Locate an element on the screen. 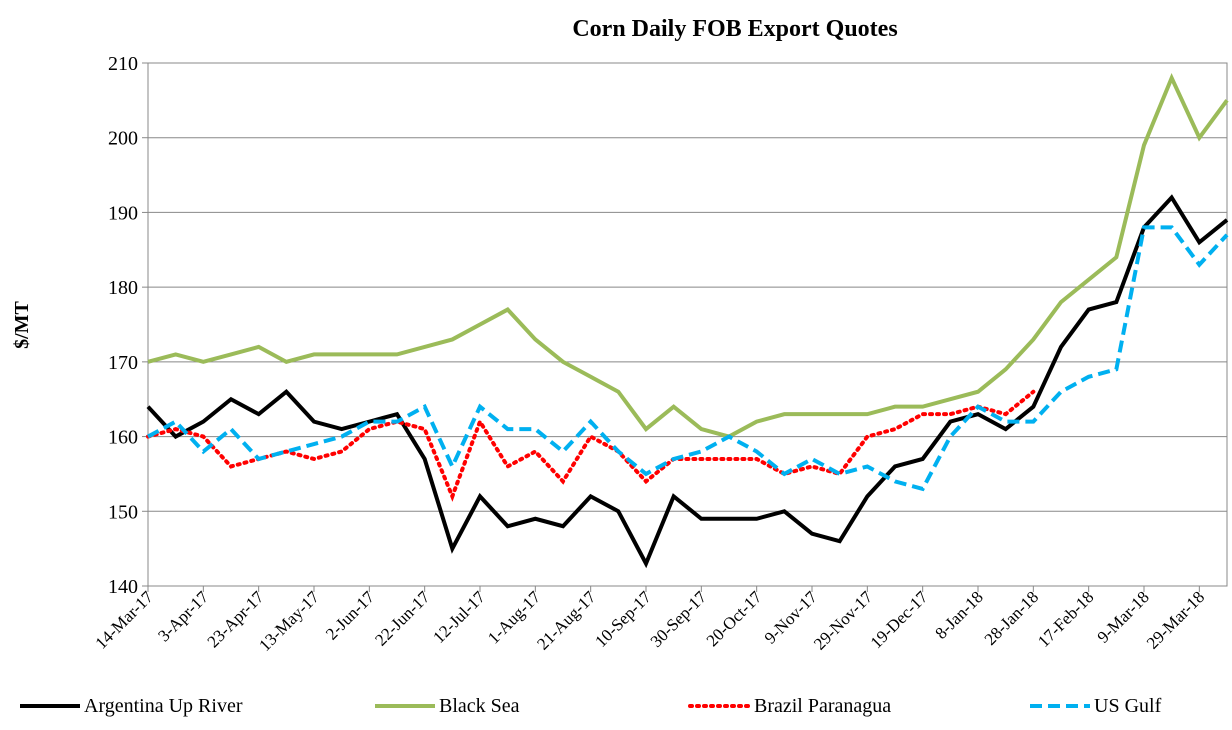  x-tick-label: 10-Sep-17 is located at coordinates (623, 619).